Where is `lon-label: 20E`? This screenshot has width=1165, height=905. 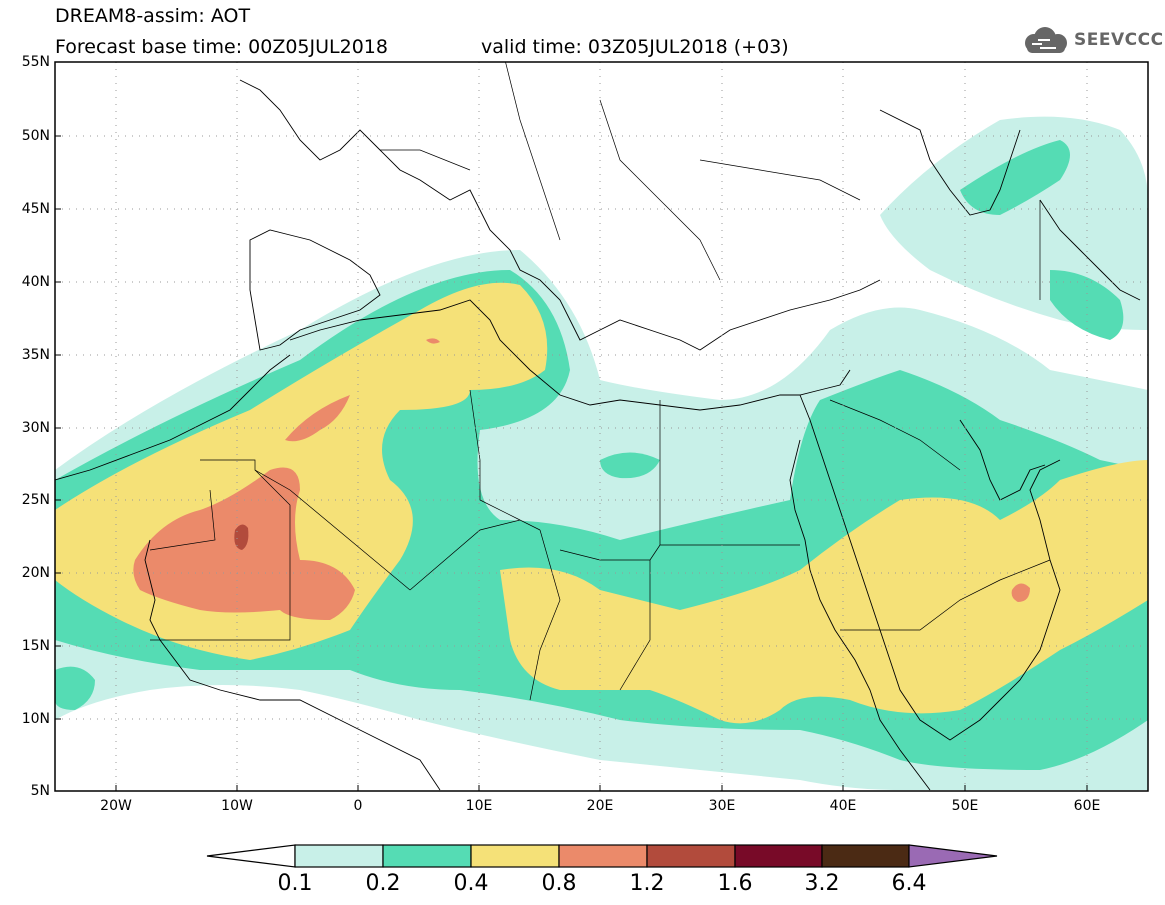 lon-label: 20E is located at coordinates (600, 806).